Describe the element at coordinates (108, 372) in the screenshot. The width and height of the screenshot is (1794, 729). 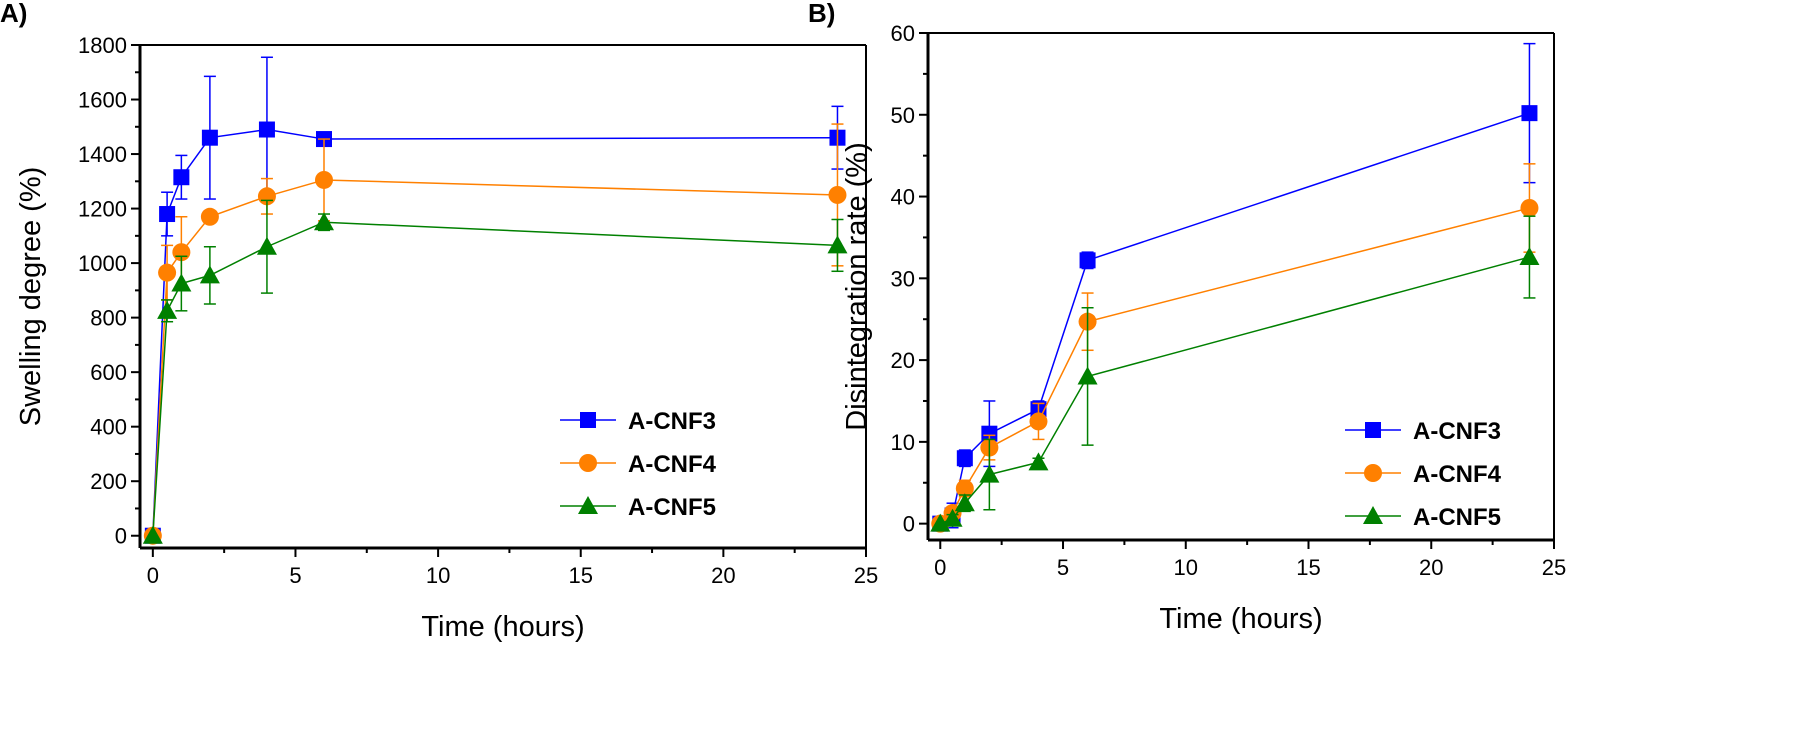
I see `y-tick-label: 600` at that location.